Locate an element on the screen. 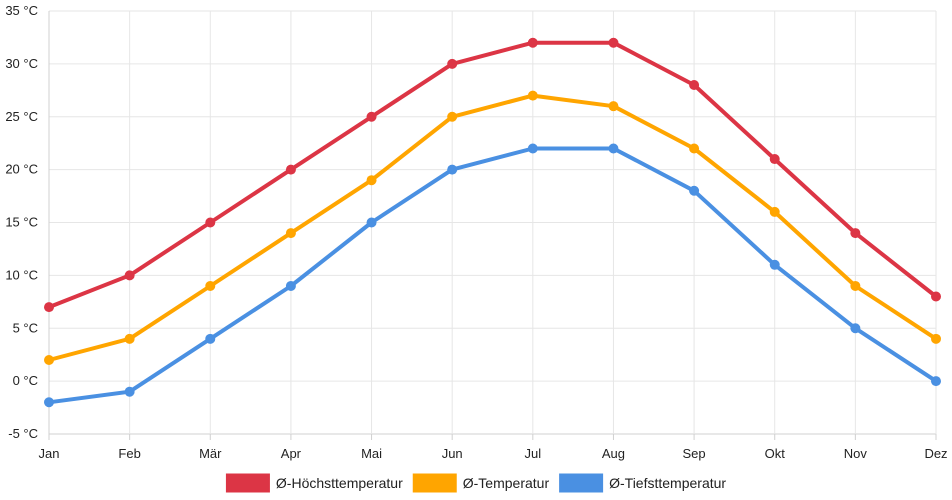 The height and width of the screenshot is (500, 952). y-tick-label: 25 °C is located at coordinates (21, 116).